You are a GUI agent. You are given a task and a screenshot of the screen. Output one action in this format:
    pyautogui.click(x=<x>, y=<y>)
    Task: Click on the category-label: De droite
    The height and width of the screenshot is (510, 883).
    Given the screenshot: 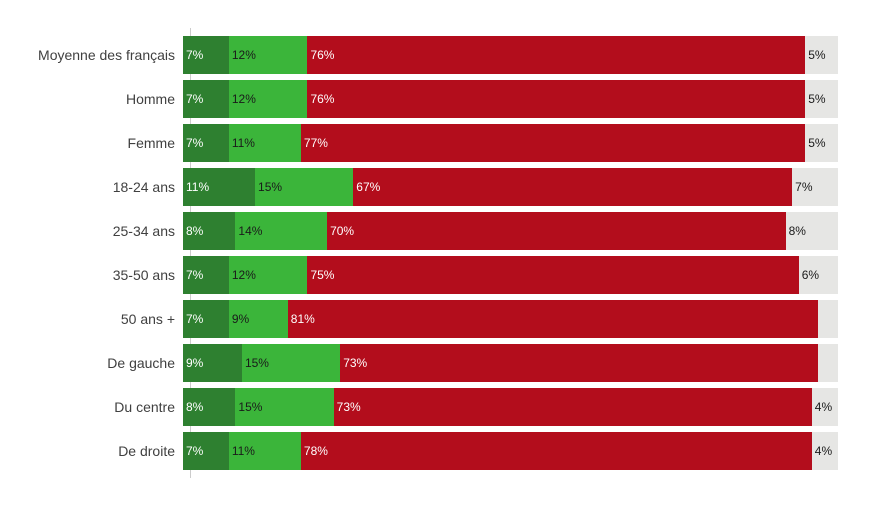 What is the action you would take?
    pyautogui.click(x=146, y=451)
    